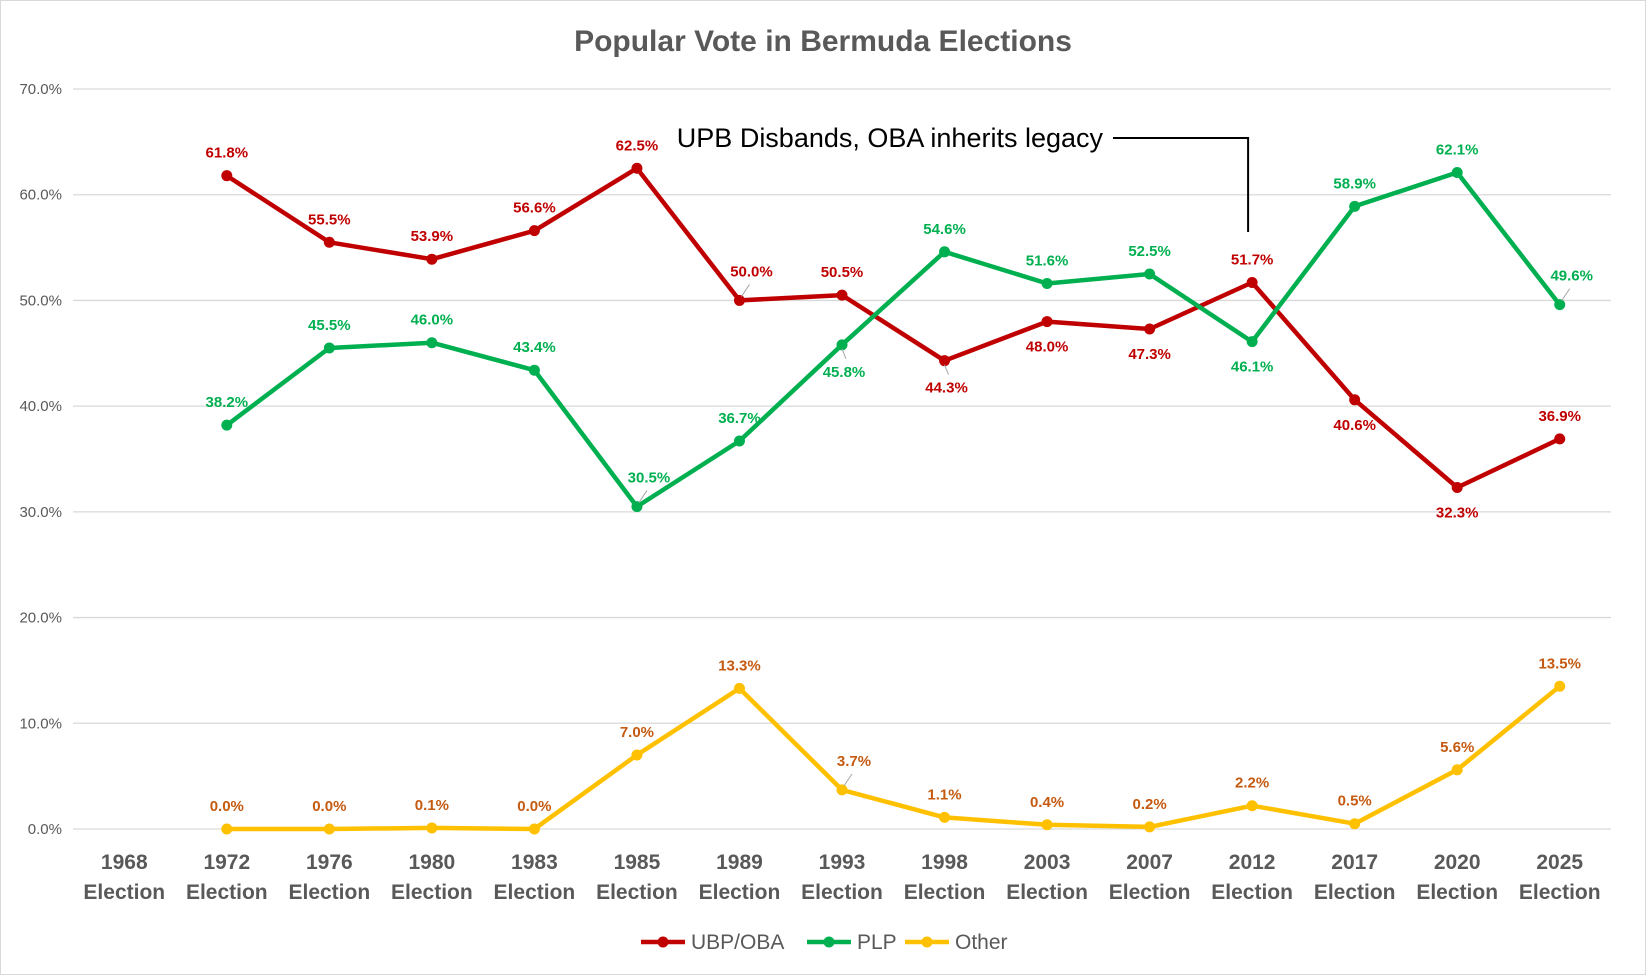 The height and width of the screenshot is (975, 1646). What do you see at coordinates (944, 794) in the screenshot?
I see `data-label: 1.1%` at bounding box center [944, 794].